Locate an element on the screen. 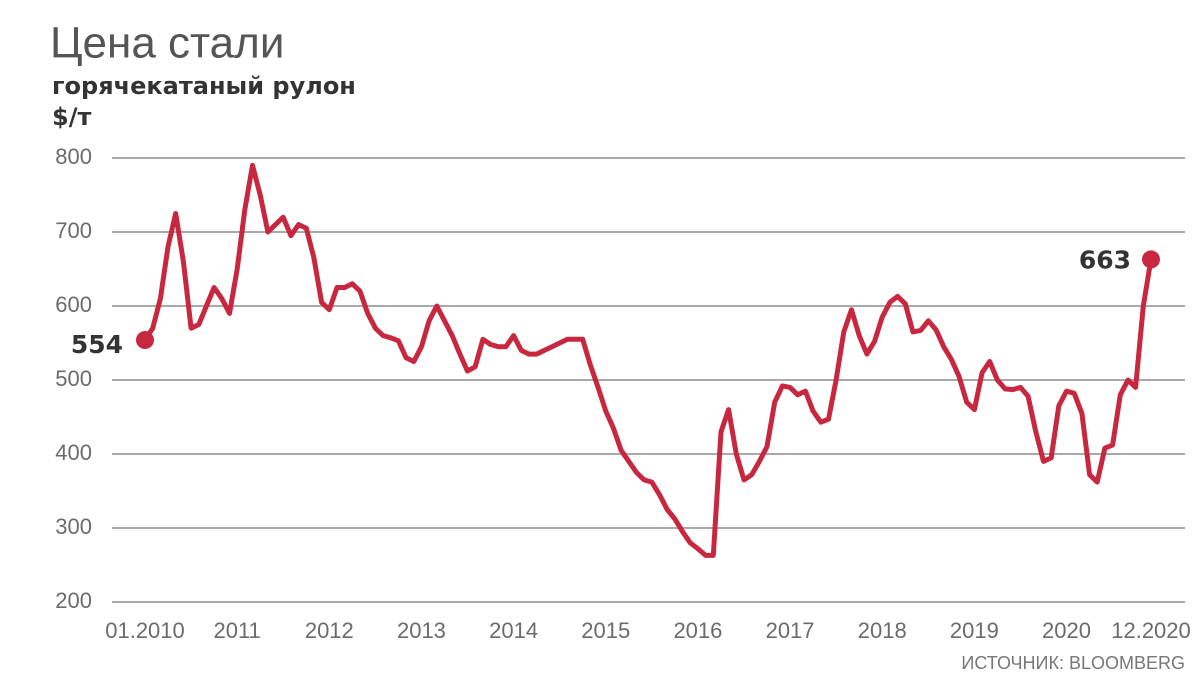  x-tick-label: 2012 is located at coordinates (329, 630).